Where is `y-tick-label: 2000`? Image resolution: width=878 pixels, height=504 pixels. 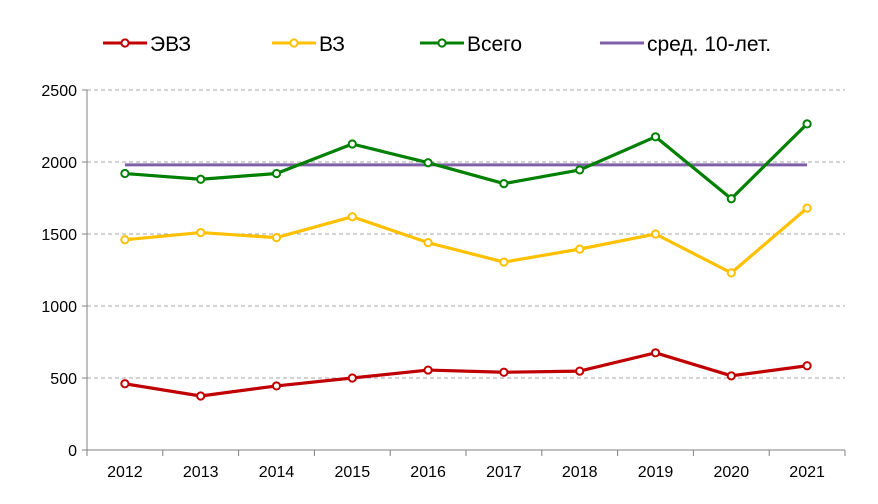
y-tick-label: 2000 is located at coordinates (59, 163).